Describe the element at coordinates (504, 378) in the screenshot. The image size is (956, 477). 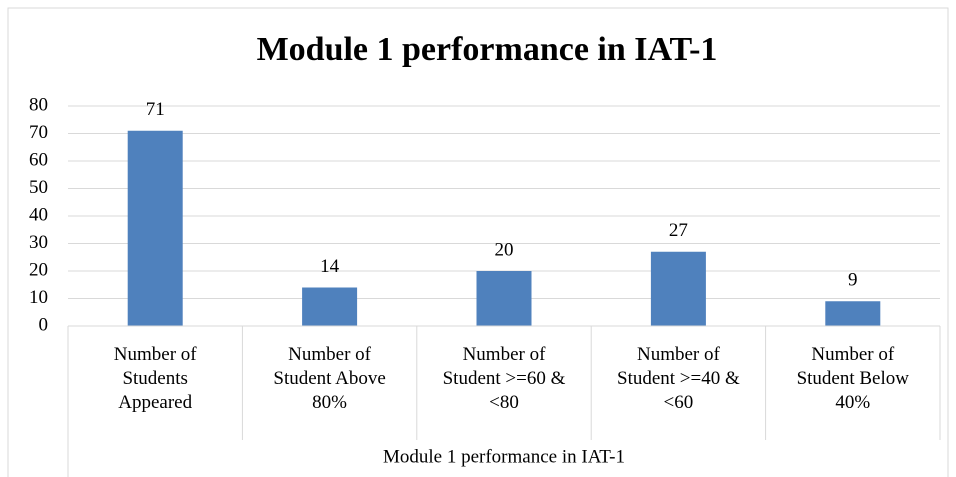
I see `x-tick-label: Number of Student >=60 & <80` at that location.